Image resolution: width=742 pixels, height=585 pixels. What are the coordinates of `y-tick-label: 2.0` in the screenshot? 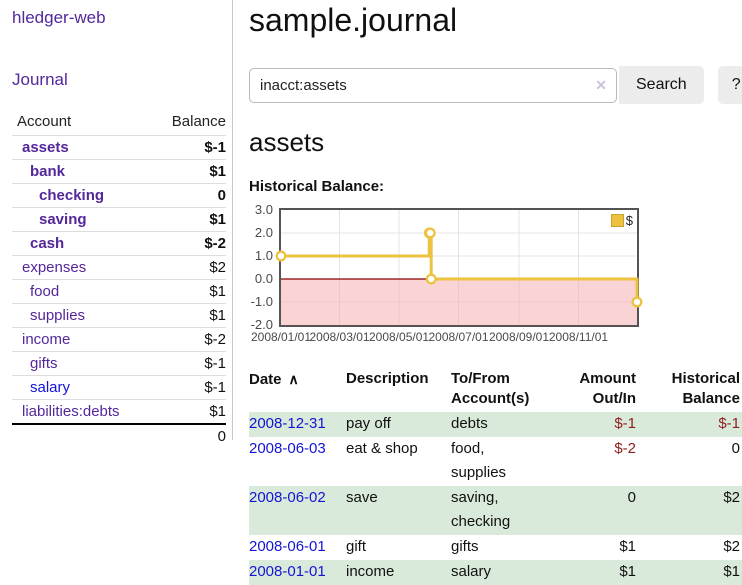 It's located at (263, 232).